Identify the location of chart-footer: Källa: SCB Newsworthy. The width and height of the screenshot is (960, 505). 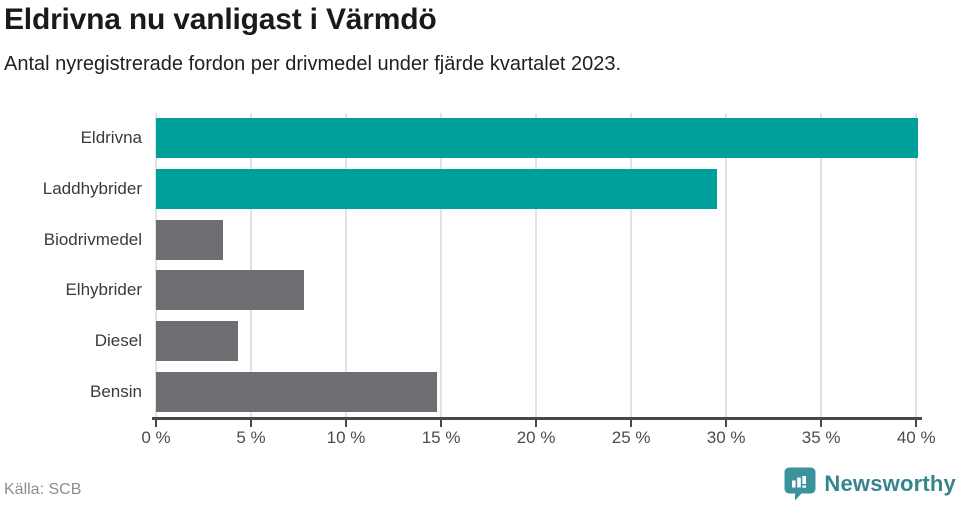
(480, 483).